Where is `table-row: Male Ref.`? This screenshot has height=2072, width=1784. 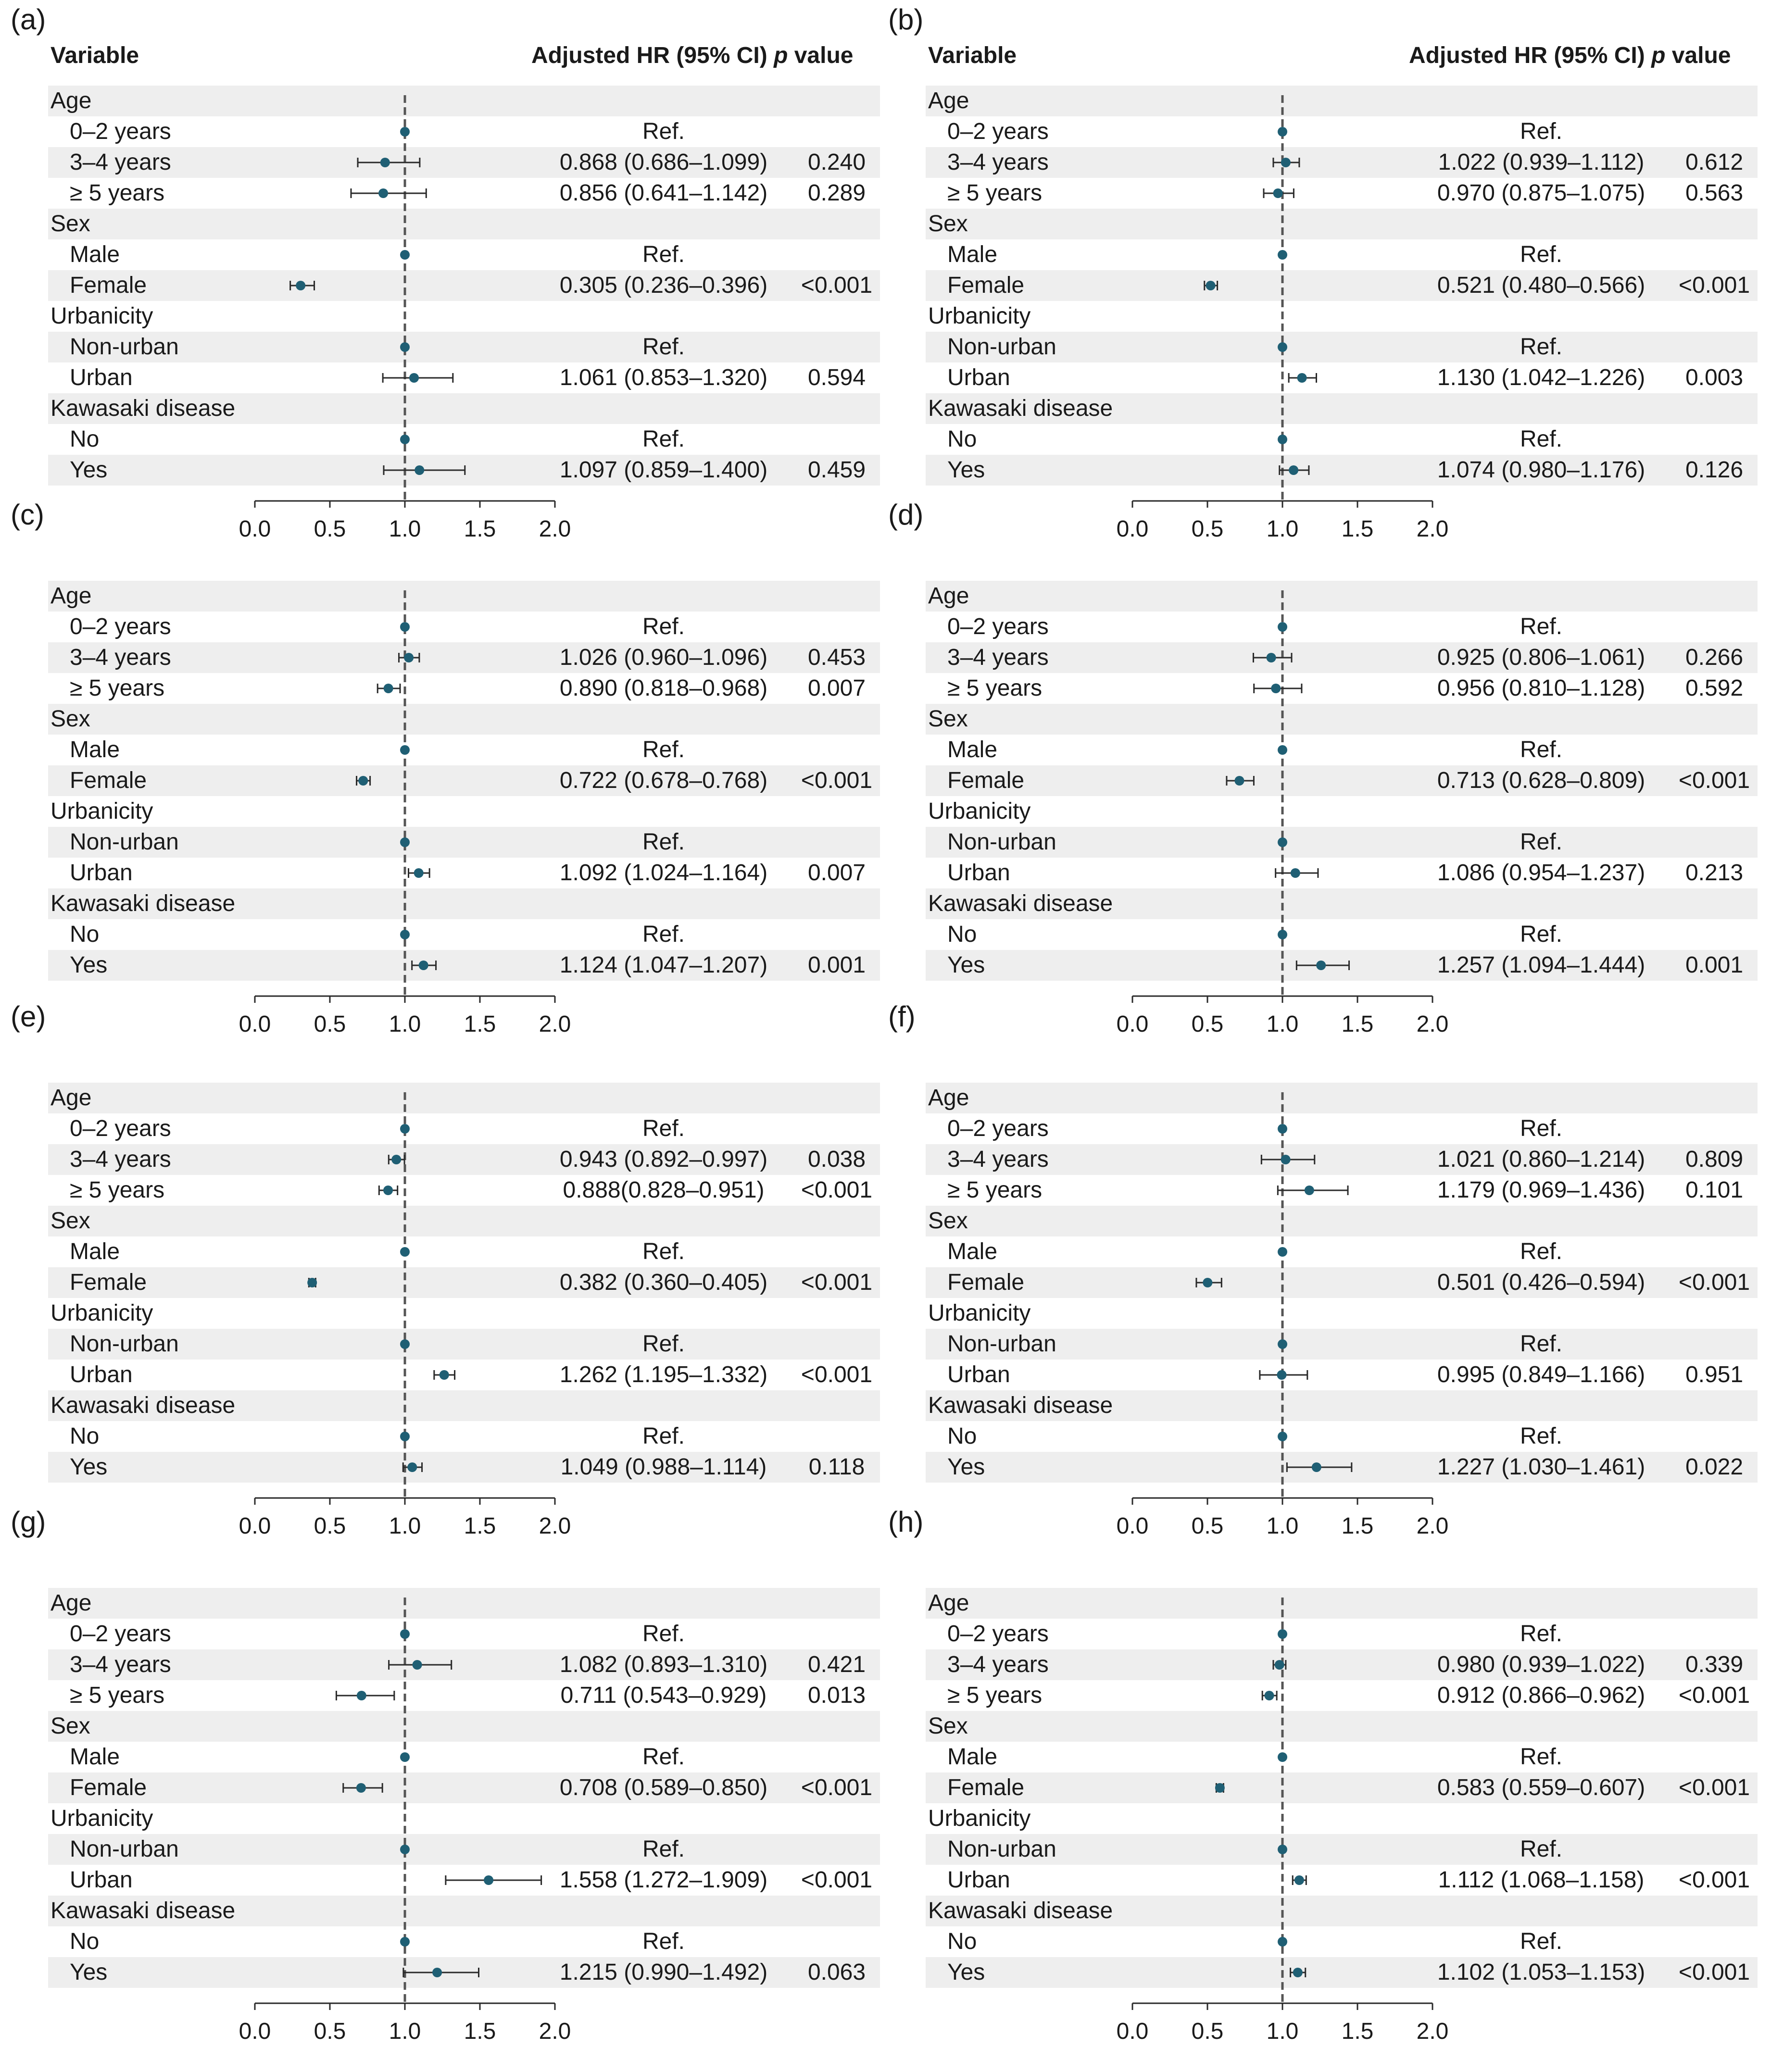
table-row: Male Ref. is located at coordinates (1342, 1757).